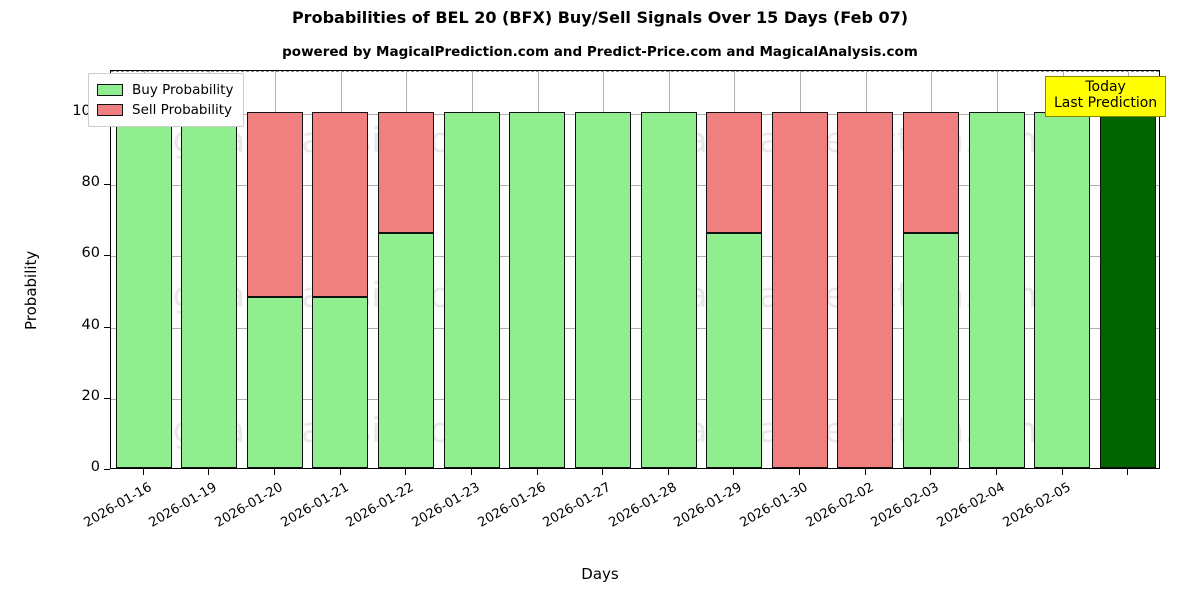 The image size is (1200, 600). What do you see at coordinates (1106, 102) in the screenshot?
I see `today-annotation-line2: Last Prediction` at bounding box center [1106, 102].